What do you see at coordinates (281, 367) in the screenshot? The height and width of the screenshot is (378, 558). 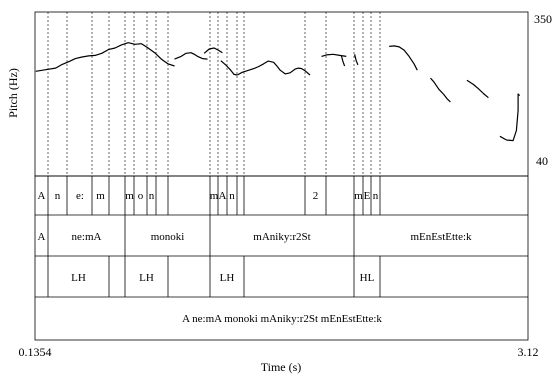 I see `time-axis-label: Time (s)` at bounding box center [281, 367].